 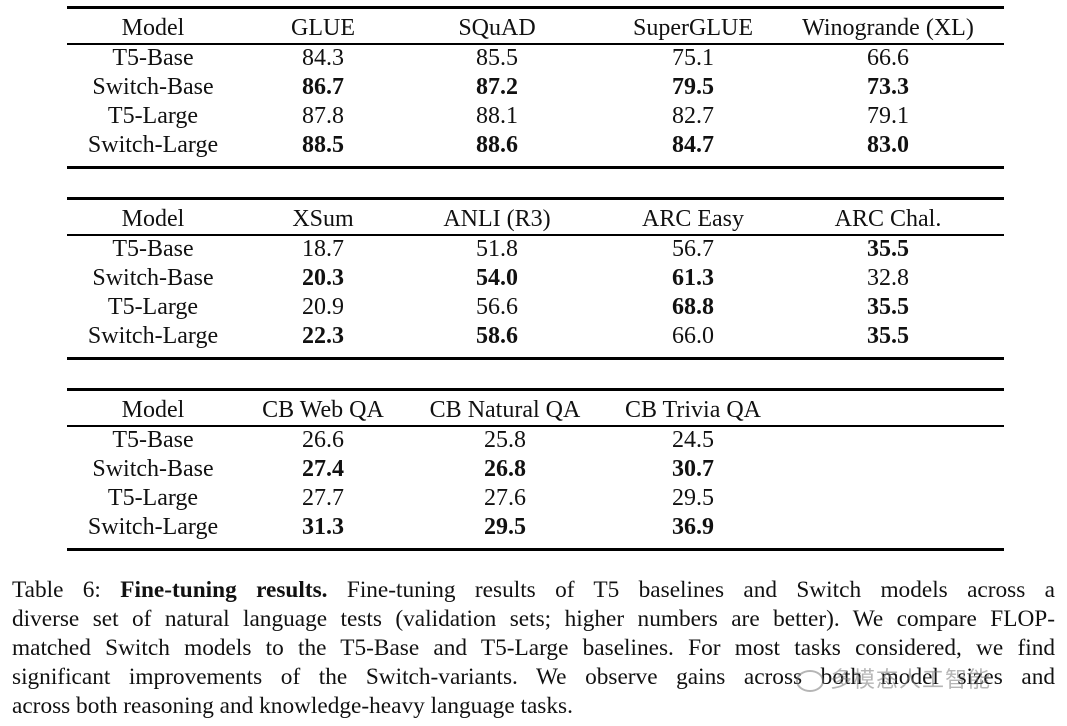 What do you see at coordinates (911, 680) in the screenshot?
I see `watermark-text: 多模态人工智能` at bounding box center [911, 680].